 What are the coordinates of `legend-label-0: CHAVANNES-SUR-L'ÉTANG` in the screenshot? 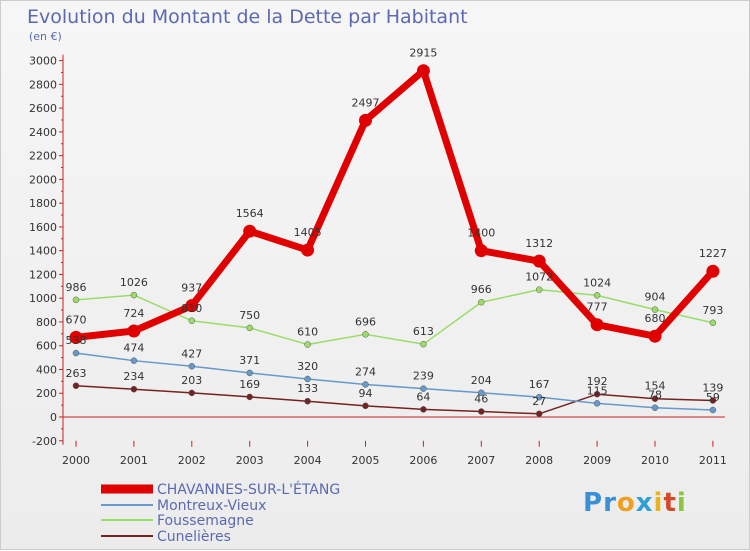 It's located at (248, 489).